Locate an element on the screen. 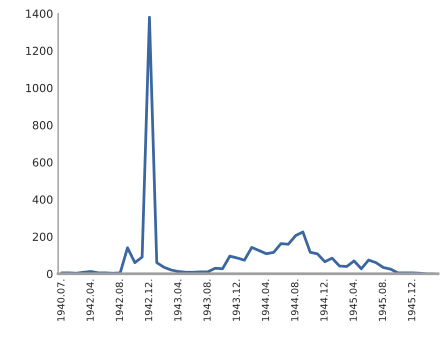  y-tick-label: 1000 is located at coordinates (39, 88).